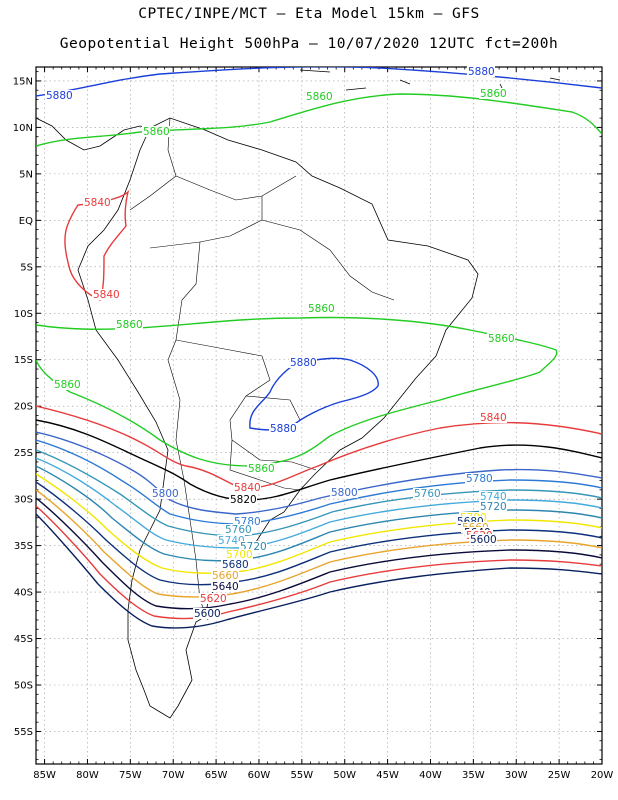 The image size is (618, 800). Describe the element at coordinates (23, 314) in the screenshot. I see `lat-label: 10S` at that location.